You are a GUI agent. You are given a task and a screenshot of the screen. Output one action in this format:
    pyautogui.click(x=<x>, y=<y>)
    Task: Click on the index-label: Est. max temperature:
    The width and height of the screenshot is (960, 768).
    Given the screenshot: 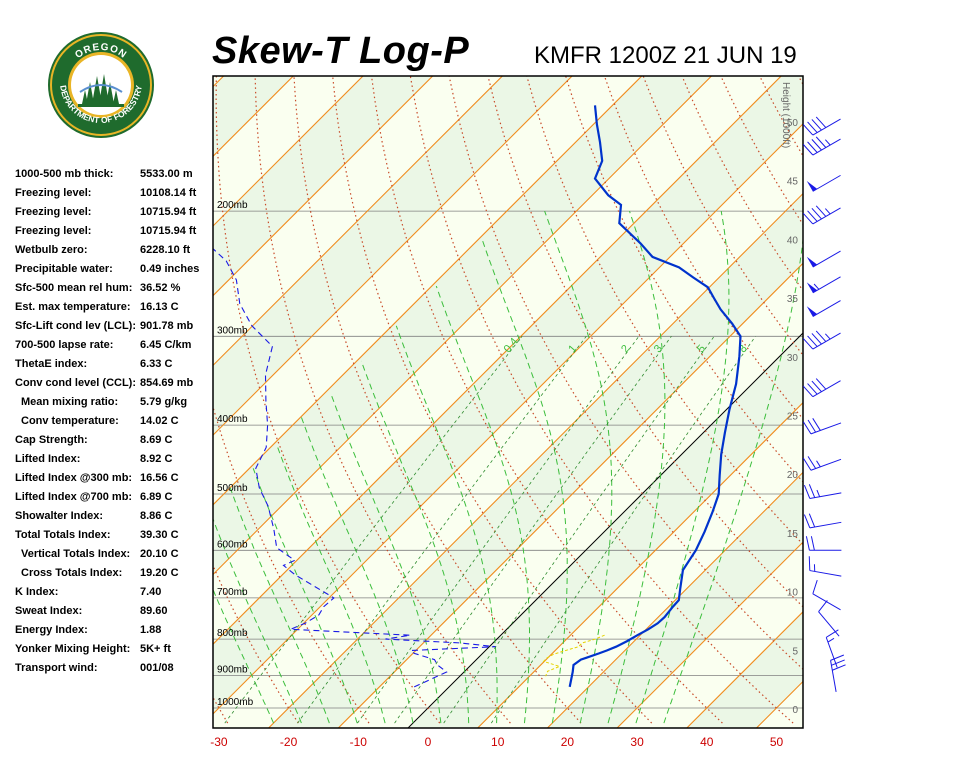 What is the action you would take?
    pyautogui.click(x=73, y=307)
    